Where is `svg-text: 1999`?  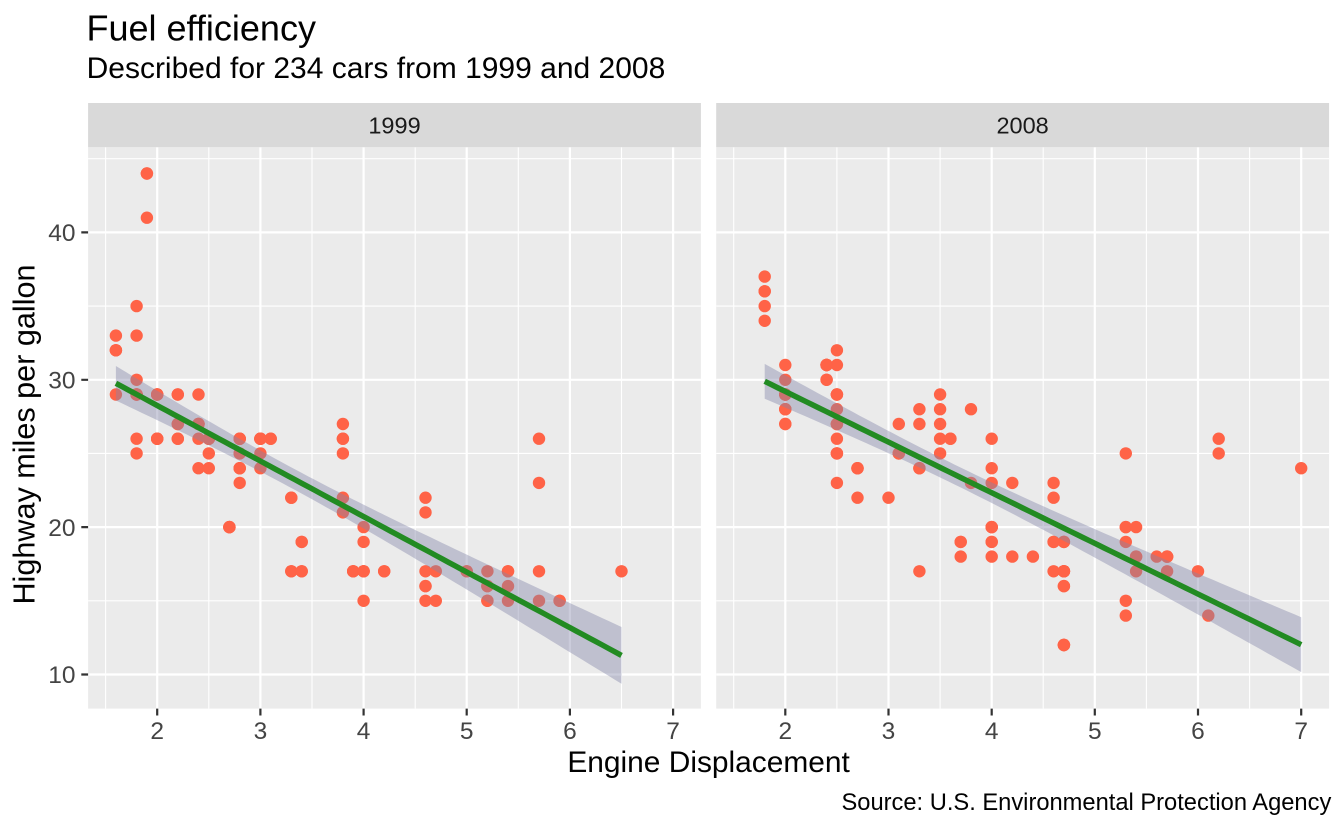
svg-text: 1999 is located at coordinates (394, 126).